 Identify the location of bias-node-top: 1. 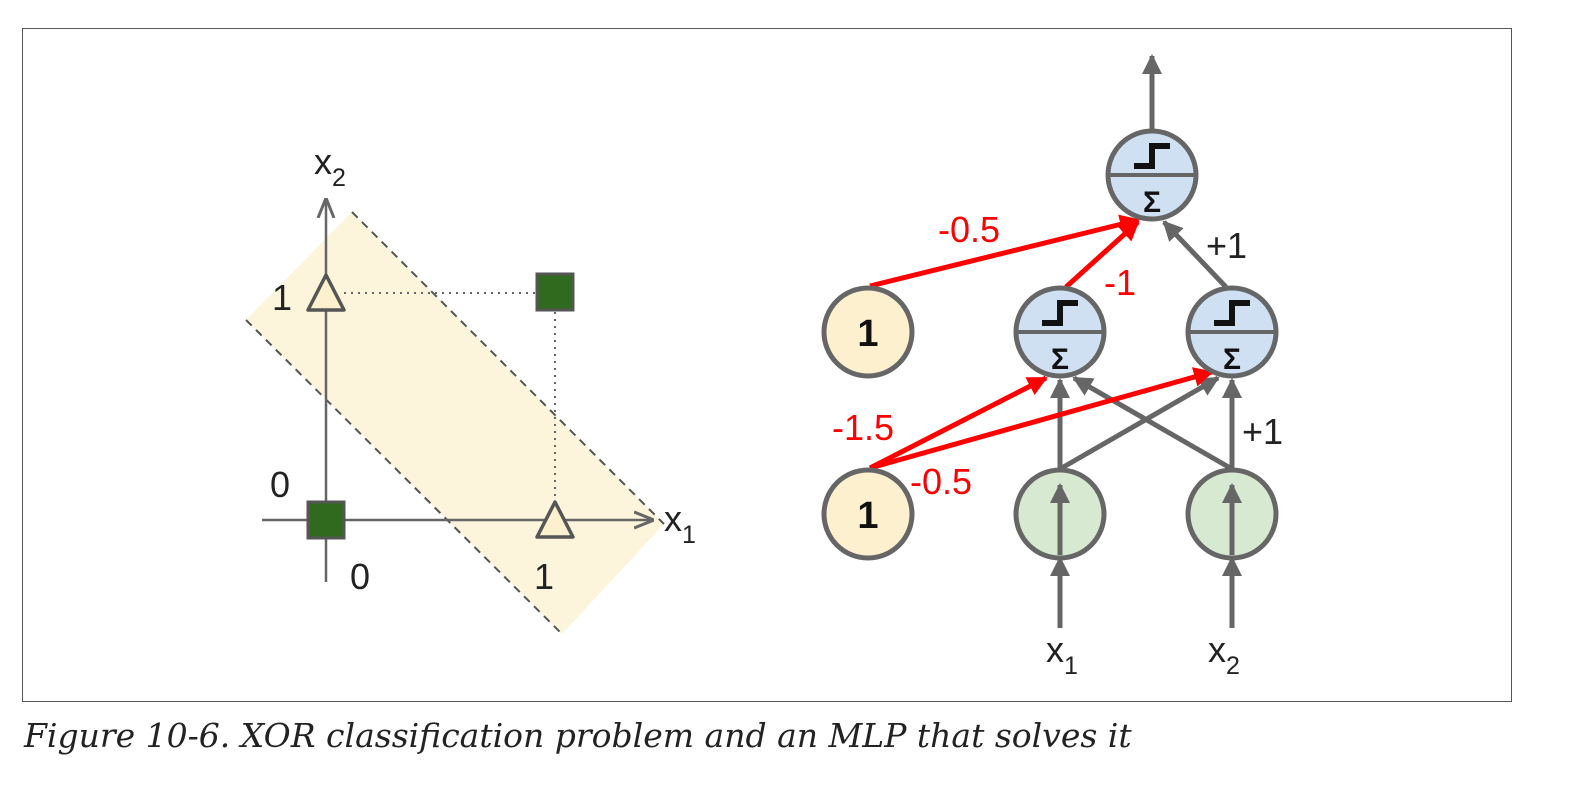
(868, 332).